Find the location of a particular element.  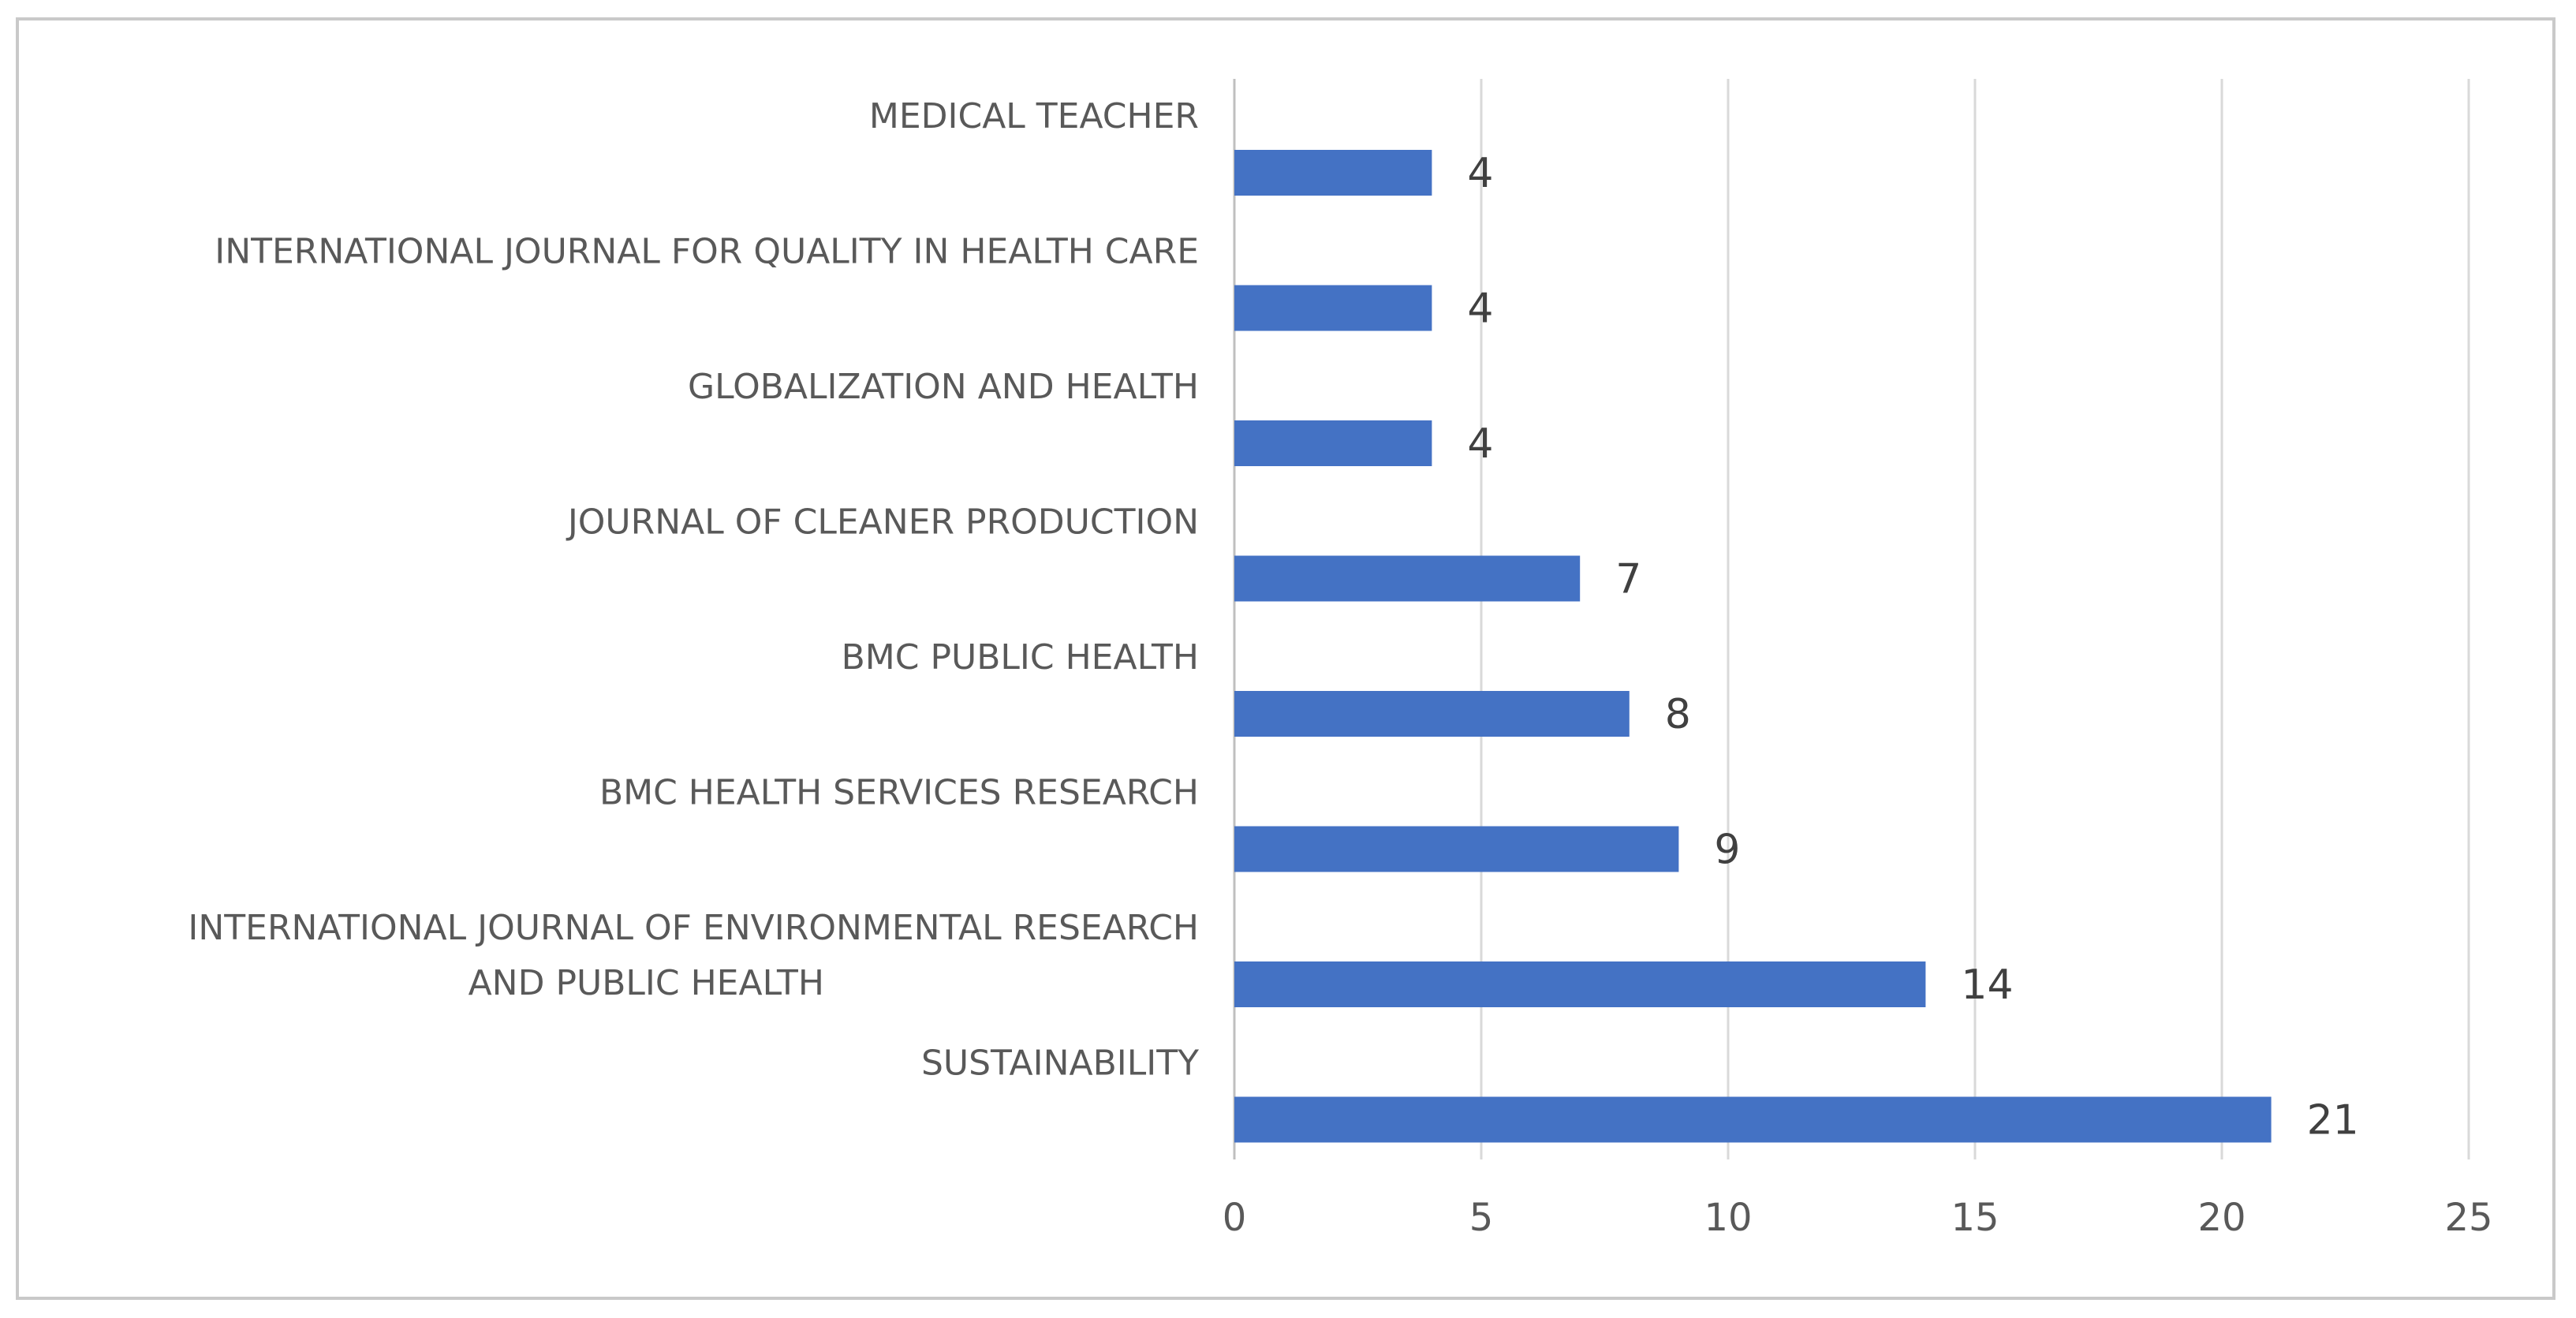

x-tick-label: 5 is located at coordinates (1481, 1218).